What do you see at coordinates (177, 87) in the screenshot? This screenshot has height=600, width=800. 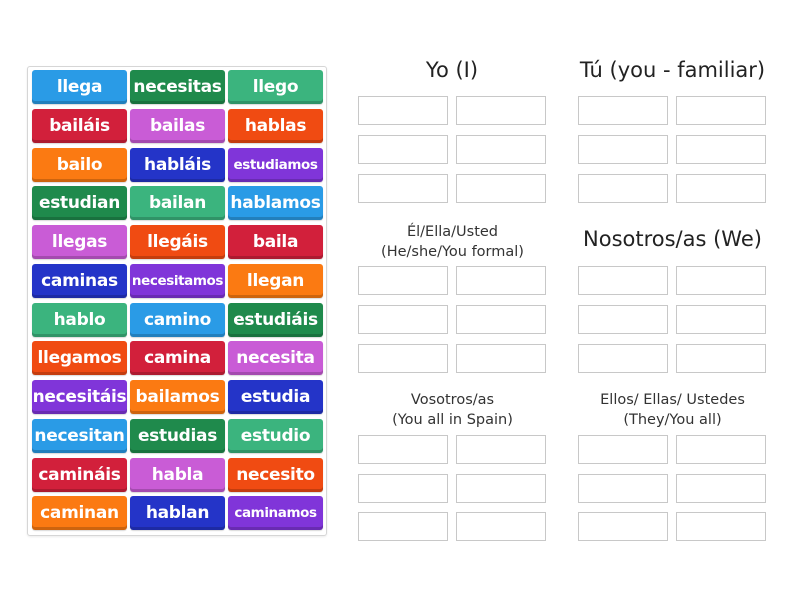 I see `word-tile: necesitas` at bounding box center [177, 87].